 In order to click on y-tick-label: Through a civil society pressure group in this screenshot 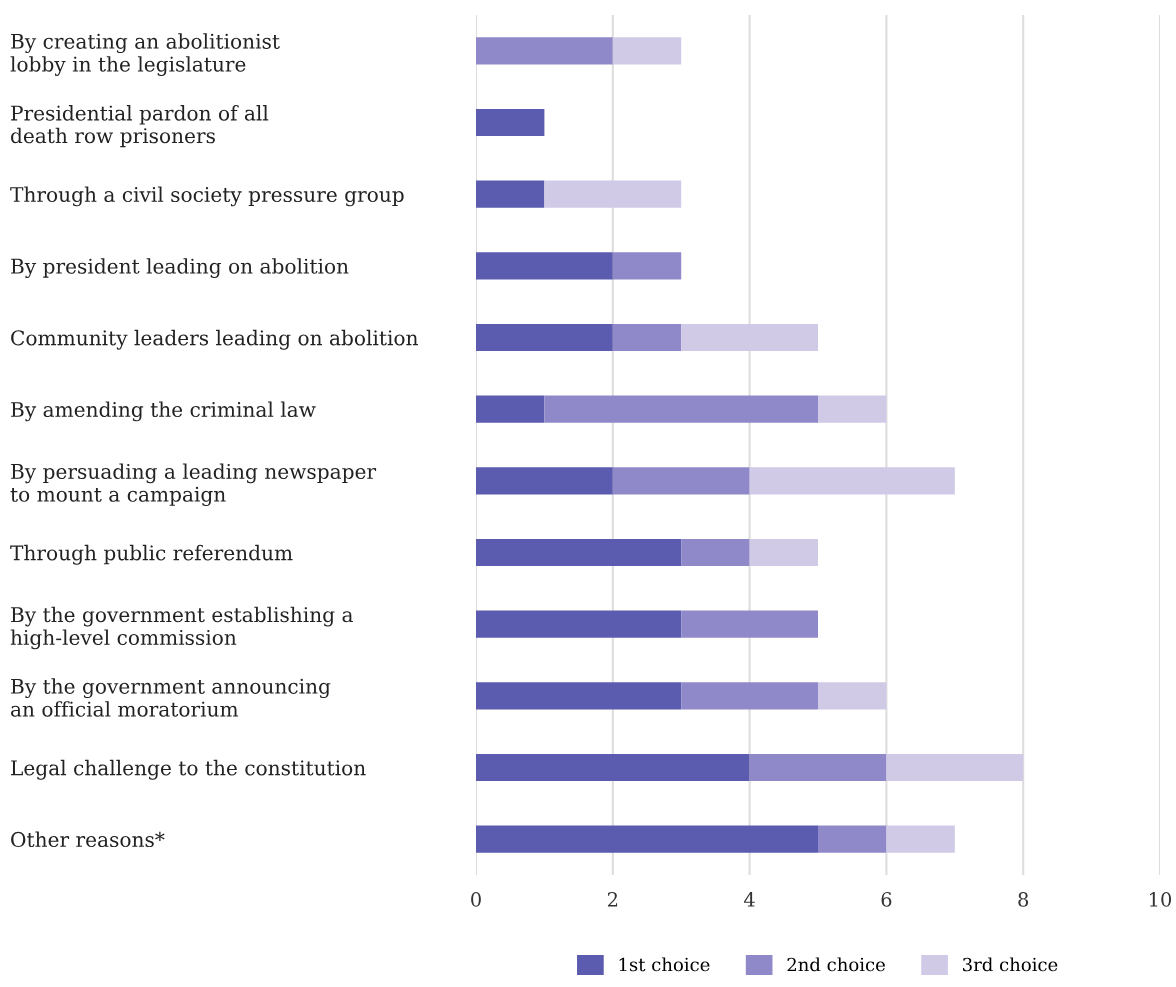, I will do `click(207, 196)`.